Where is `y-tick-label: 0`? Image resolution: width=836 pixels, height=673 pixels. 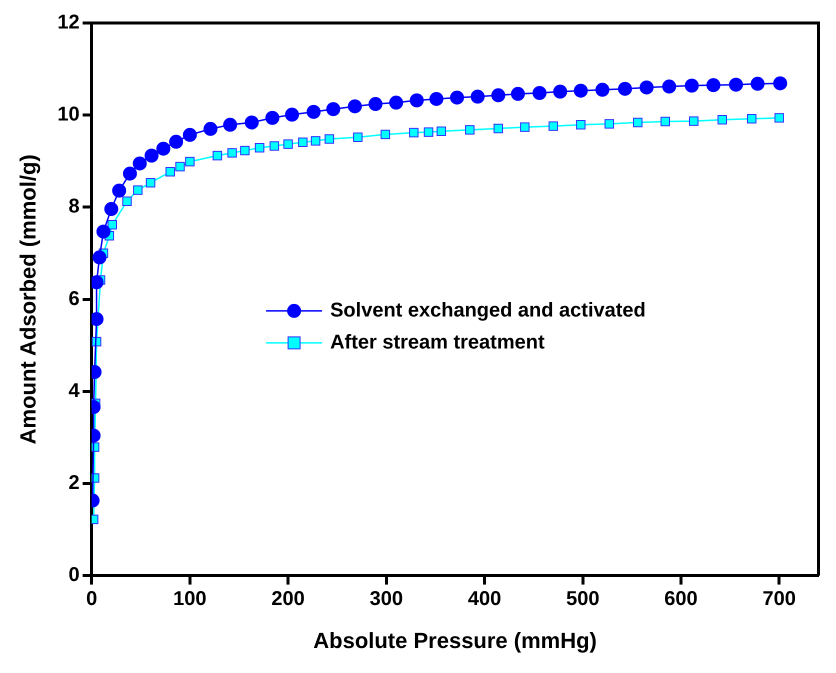
y-tick-label: 0 is located at coordinates (74, 575).